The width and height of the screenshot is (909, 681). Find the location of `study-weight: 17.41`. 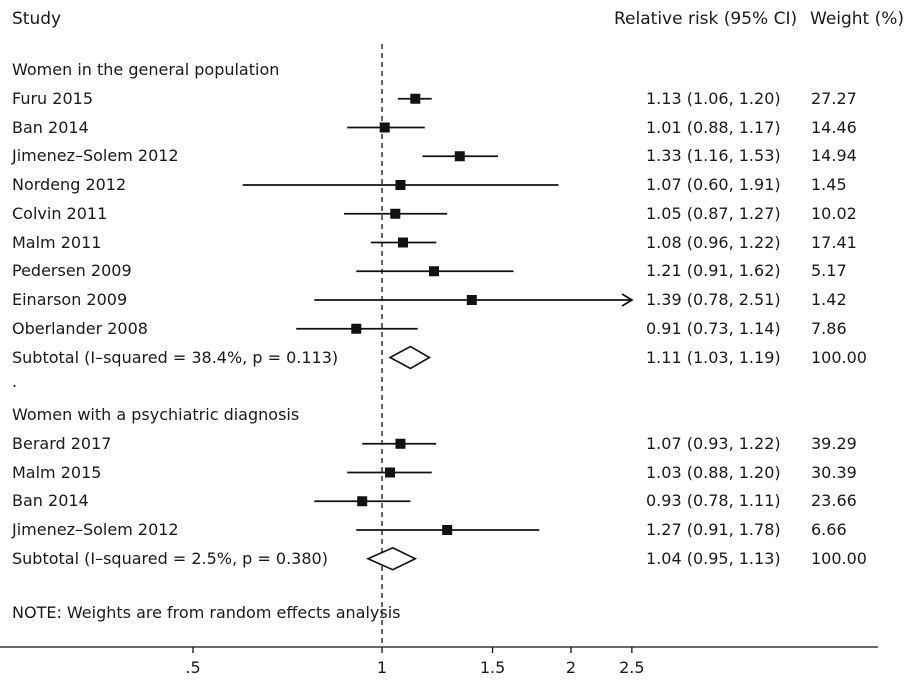

study-weight: 17.41 is located at coordinates (834, 242).